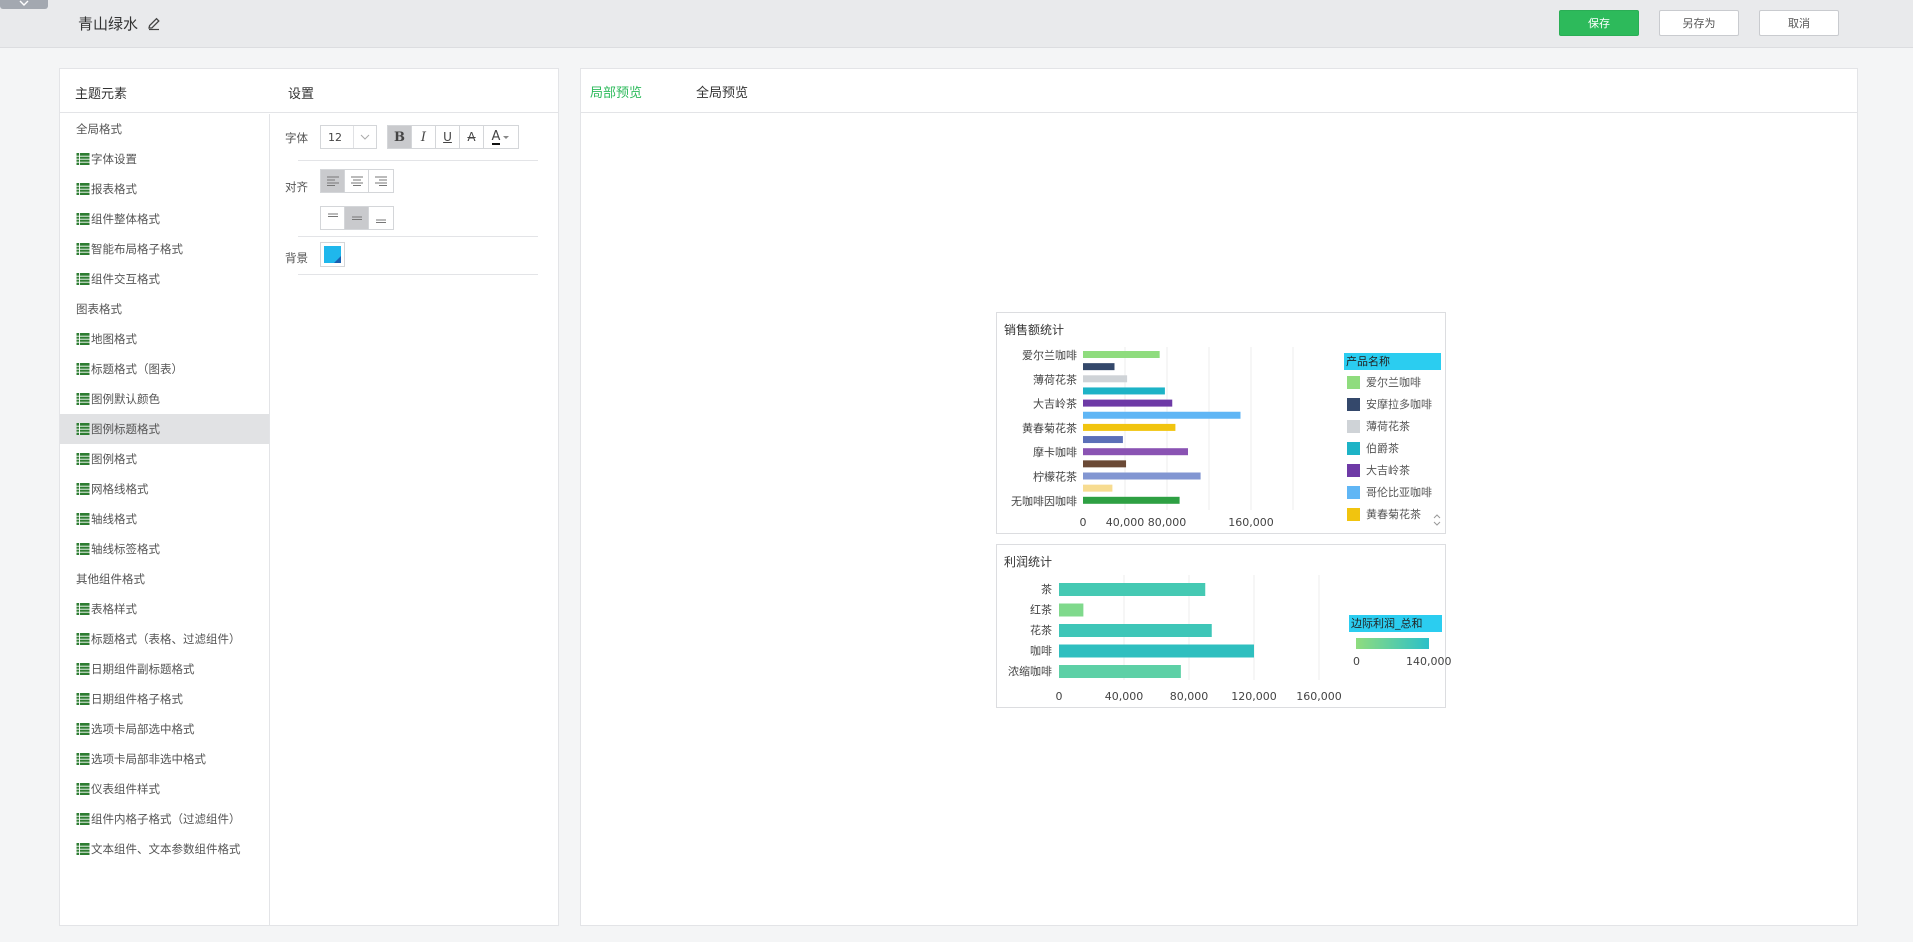  I want to click on bold-button: B, so click(400, 137).